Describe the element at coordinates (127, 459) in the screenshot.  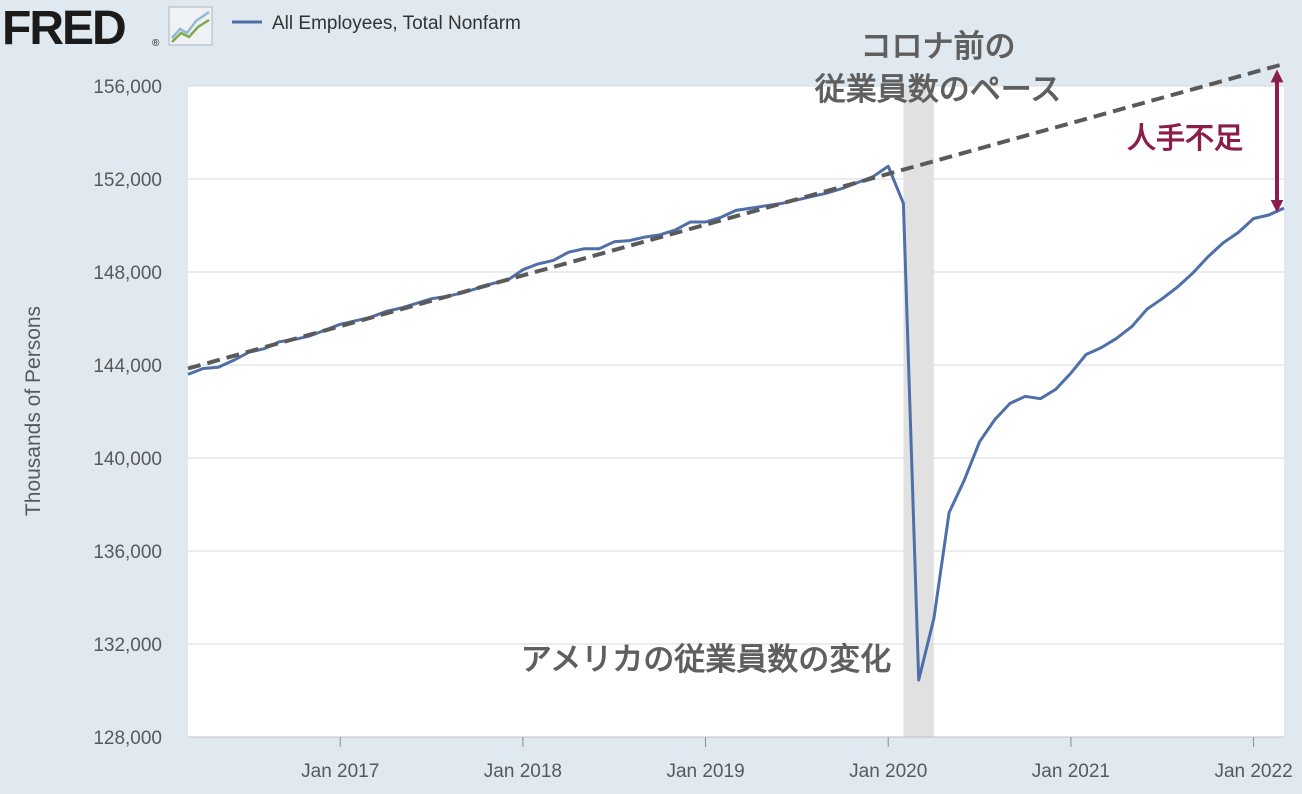
I see `y-tick-label: 140,000` at that location.